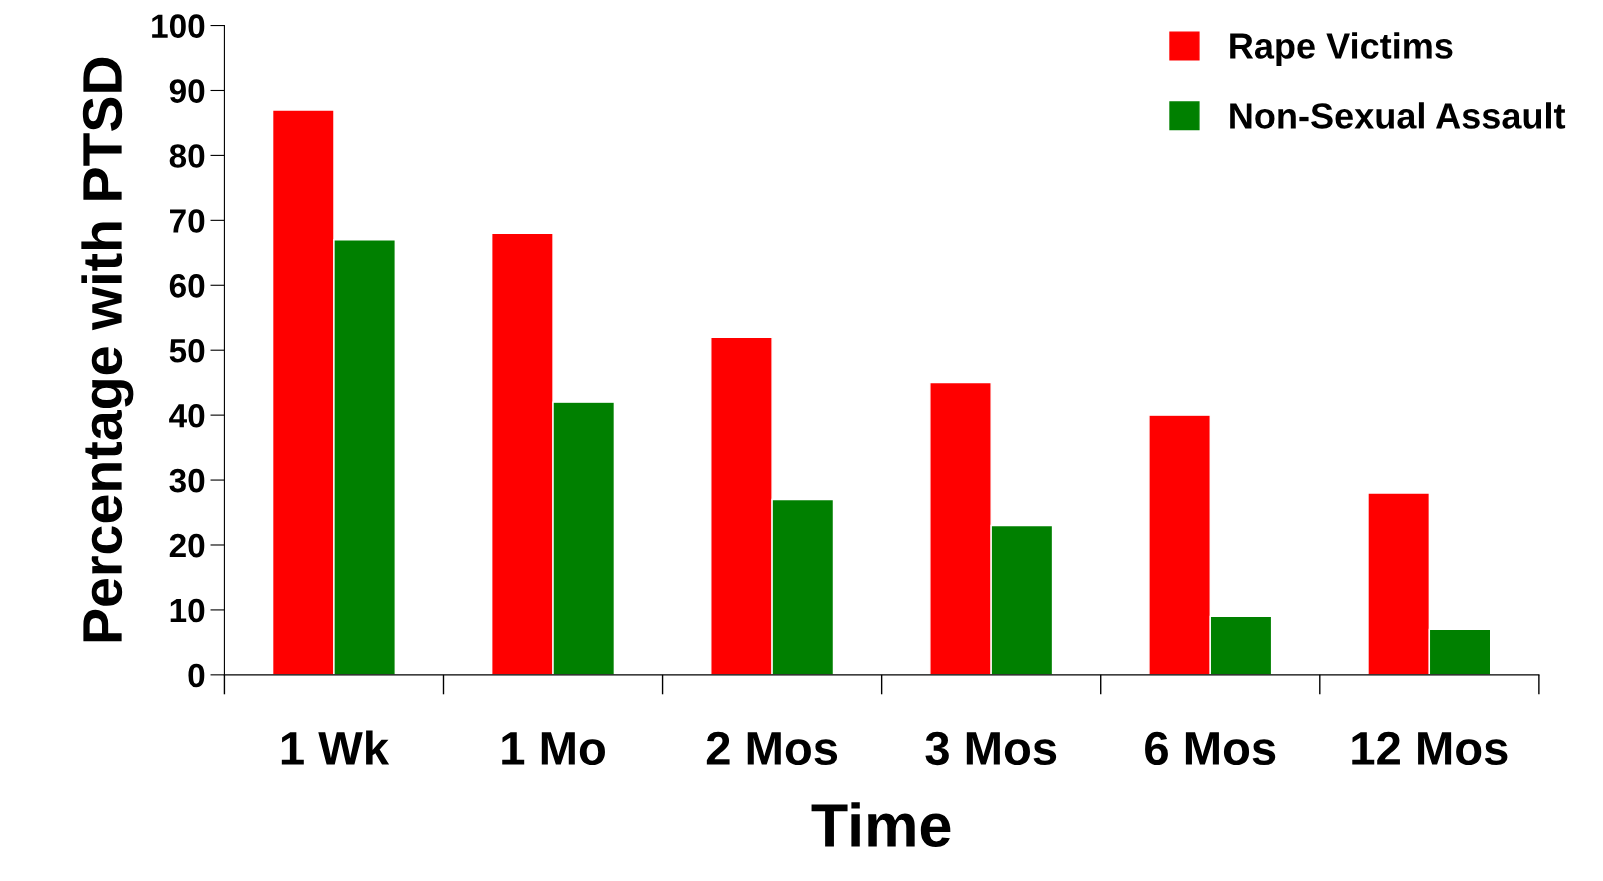 The height and width of the screenshot is (881, 1603). I want to click on x-axis-title: Time, so click(881, 825).